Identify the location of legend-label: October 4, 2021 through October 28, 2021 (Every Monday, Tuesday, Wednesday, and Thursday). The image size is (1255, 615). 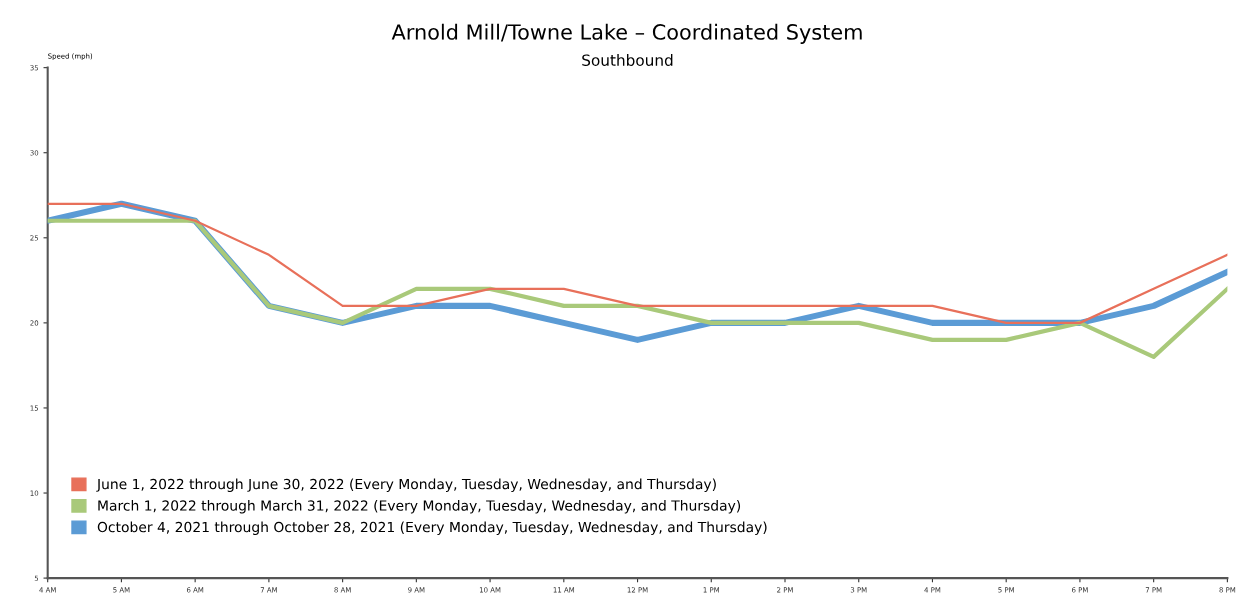
(432, 528).